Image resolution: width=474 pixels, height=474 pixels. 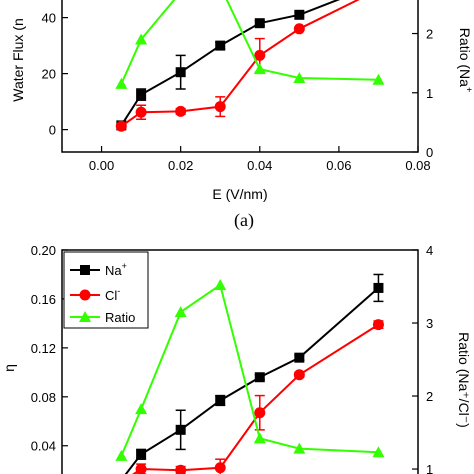 What do you see at coordinates (49, 18) in the screenshot?
I see `y-tick-label: 40` at bounding box center [49, 18].